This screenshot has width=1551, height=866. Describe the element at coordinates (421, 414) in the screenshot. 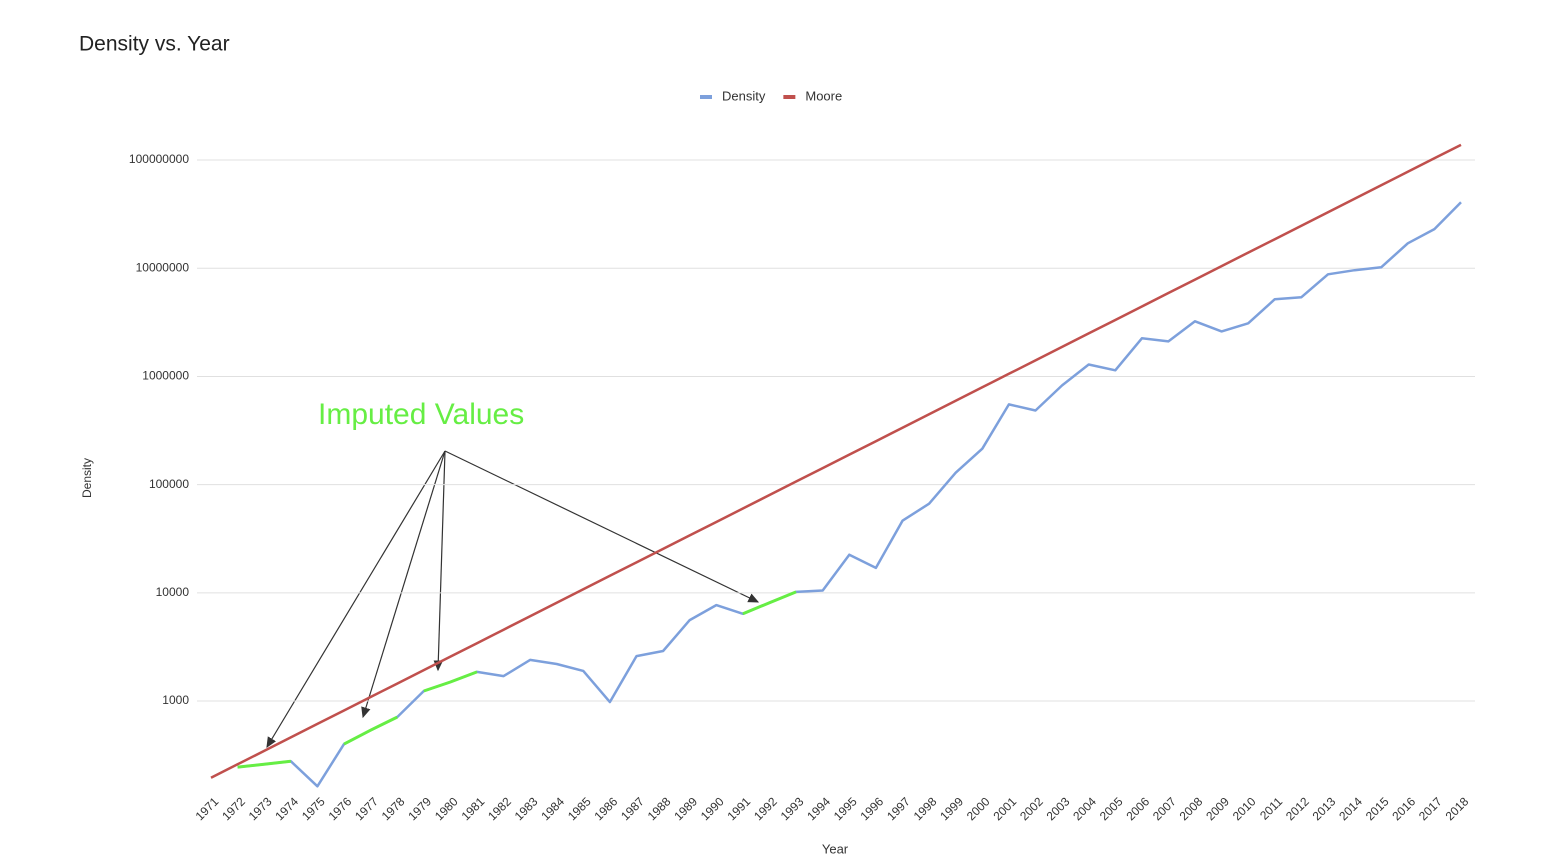

I see `annotation-text: Imputed Values` at that location.